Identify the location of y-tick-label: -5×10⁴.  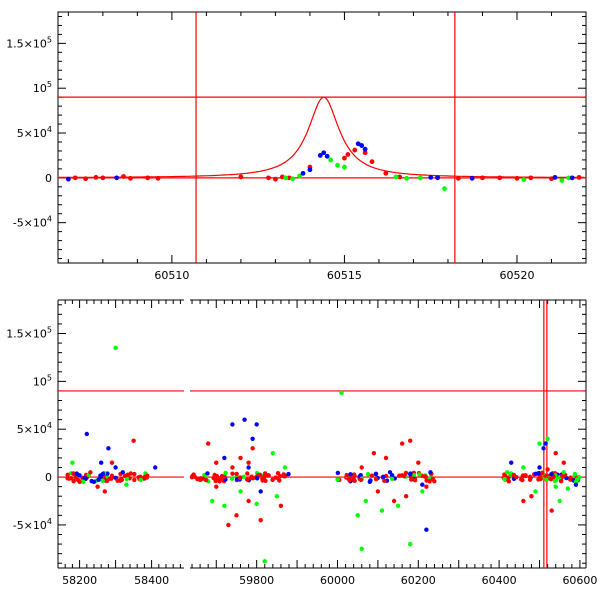
(32, 524).